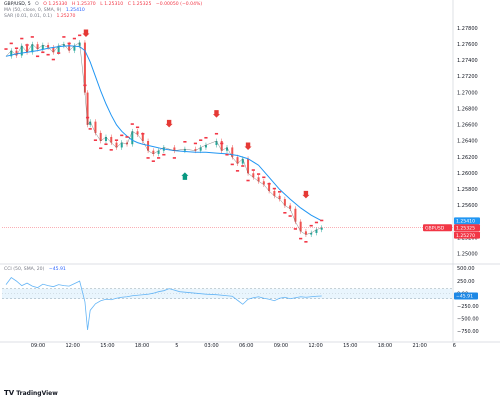 The image size is (500, 400). Describe the element at coordinates (28, 16) in the screenshot. I see `sar-label: SAR (0.01, 0.01, 0.1)` at that location.